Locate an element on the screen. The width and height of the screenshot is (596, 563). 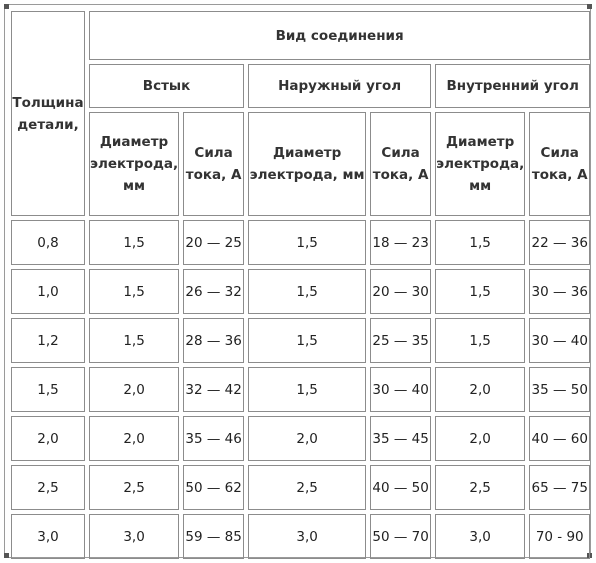
cell-thickness: 1,0 is located at coordinates (48, 291).